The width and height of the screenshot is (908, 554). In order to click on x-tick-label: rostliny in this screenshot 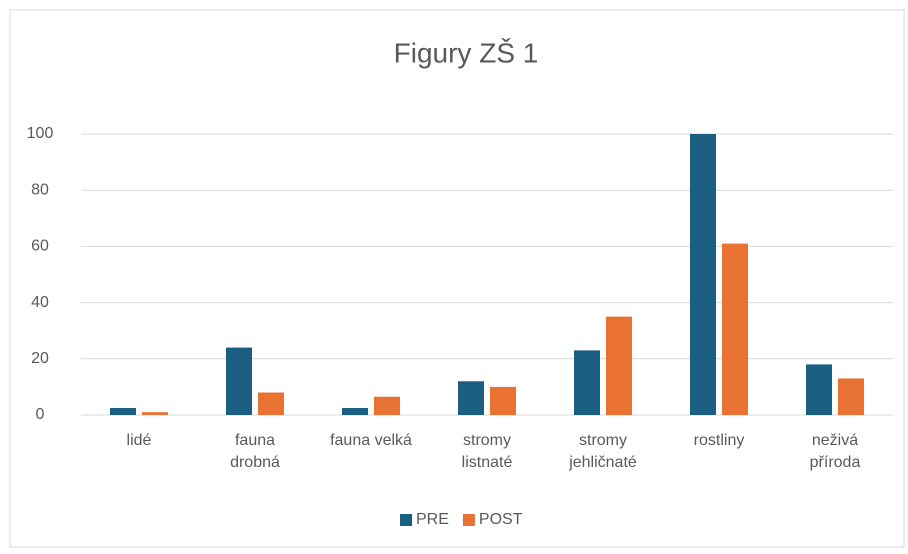, I will do `click(719, 440)`.